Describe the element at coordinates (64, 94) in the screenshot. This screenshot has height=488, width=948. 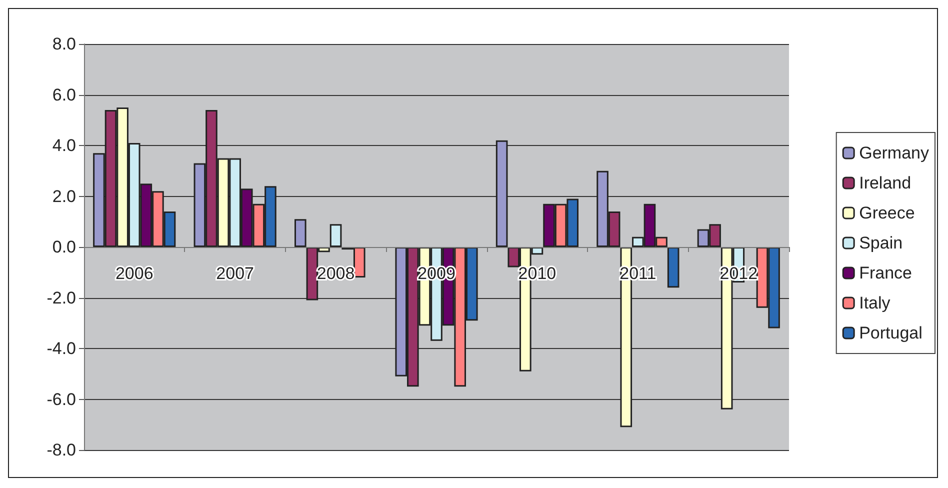
I see `y-tick-label: 6.0` at that location.